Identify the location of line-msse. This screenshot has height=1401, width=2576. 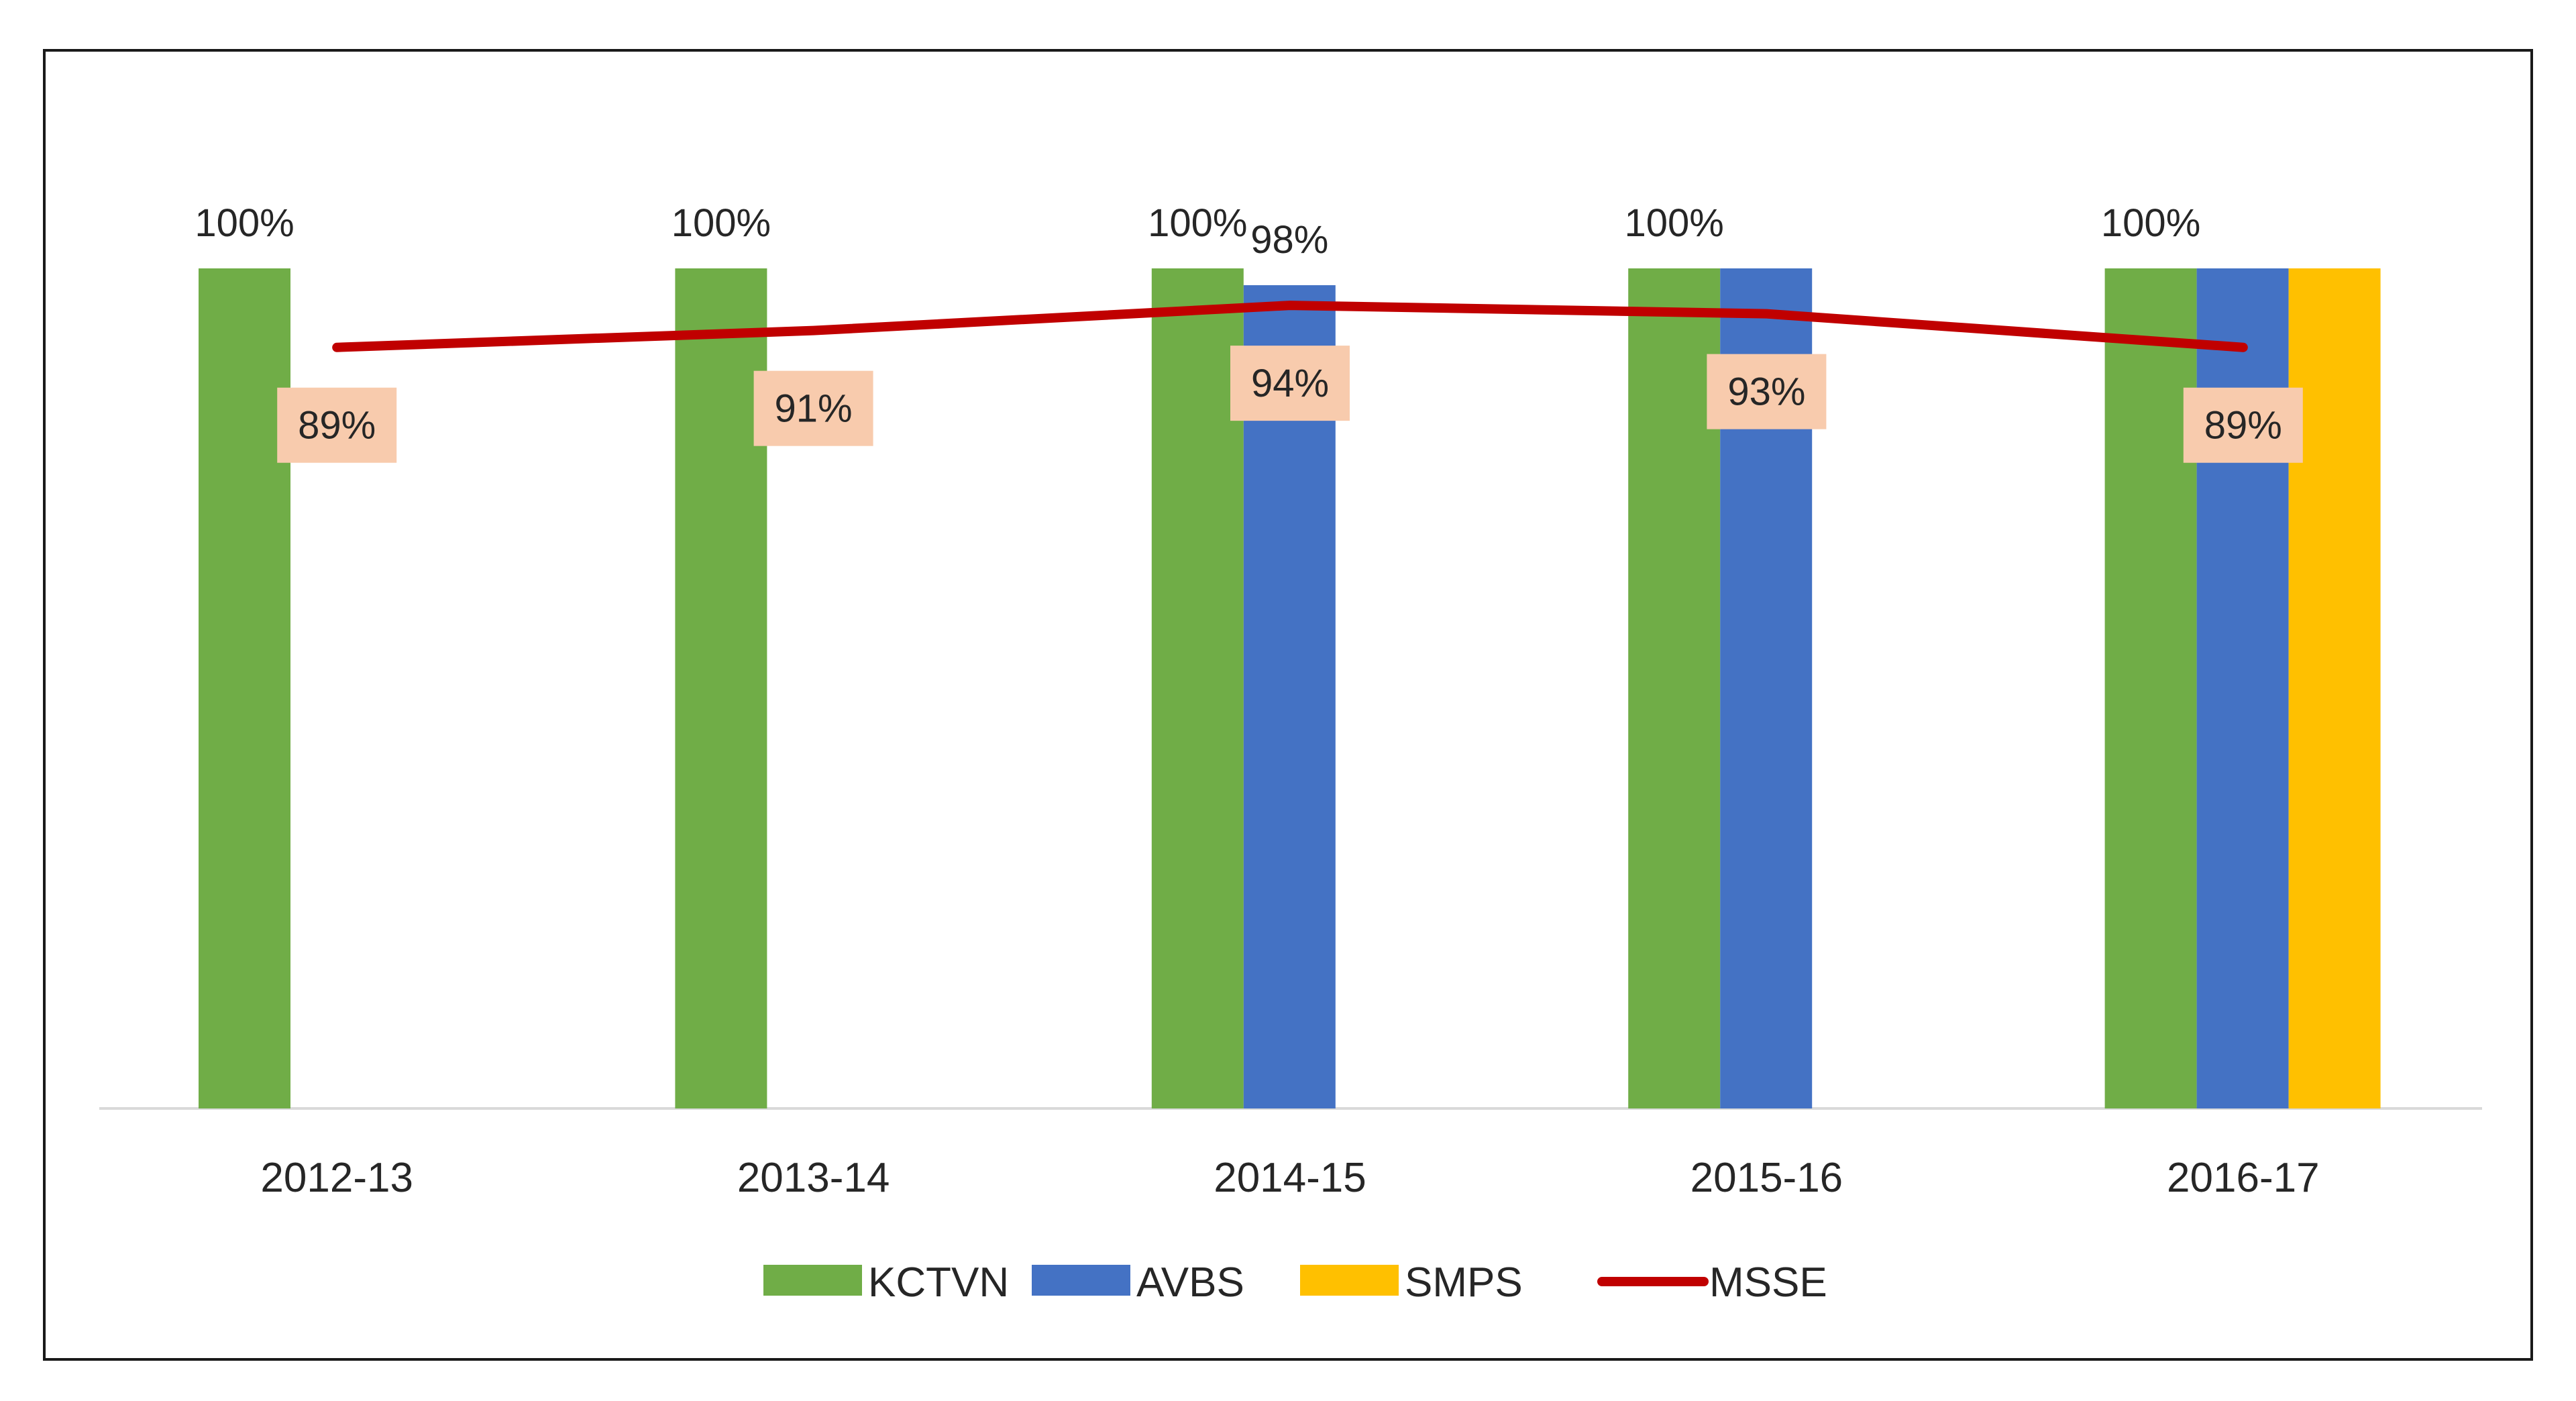
(1290, 326).